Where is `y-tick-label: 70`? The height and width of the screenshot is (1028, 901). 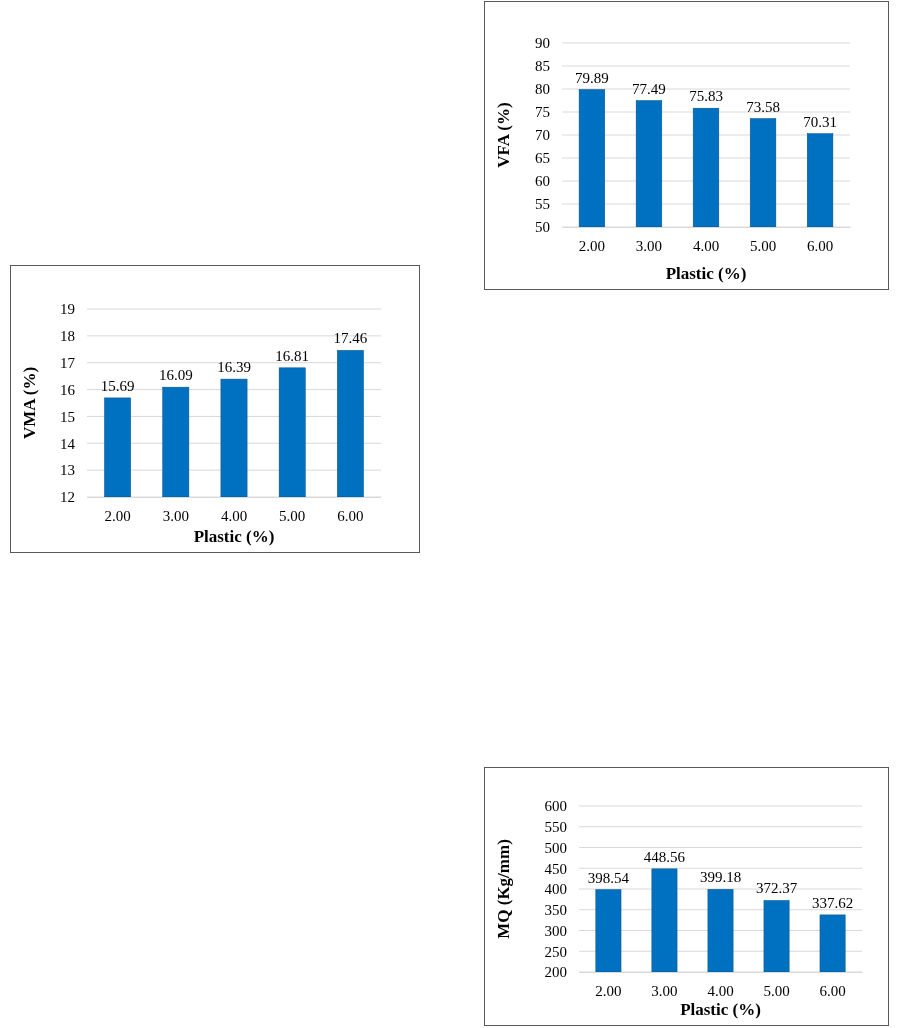
y-tick-label: 70 is located at coordinates (542, 135).